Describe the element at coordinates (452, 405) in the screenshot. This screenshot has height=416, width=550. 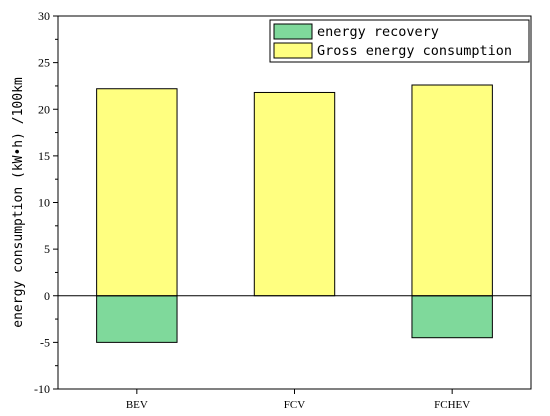
I see `x-tick-label: FCHEV` at that location.